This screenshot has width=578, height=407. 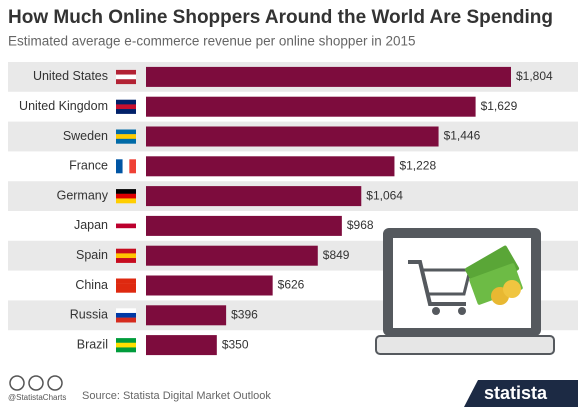 What do you see at coordinates (291, 285) in the screenshot?
I see `value-label: $626` at bounding box center [291, 285].